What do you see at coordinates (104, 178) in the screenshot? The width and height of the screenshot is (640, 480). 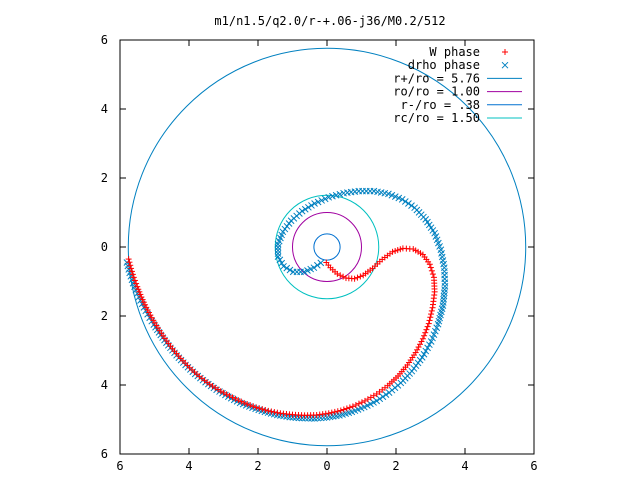 I see `y-tick-label: 2` at bounding box center [104, 178].